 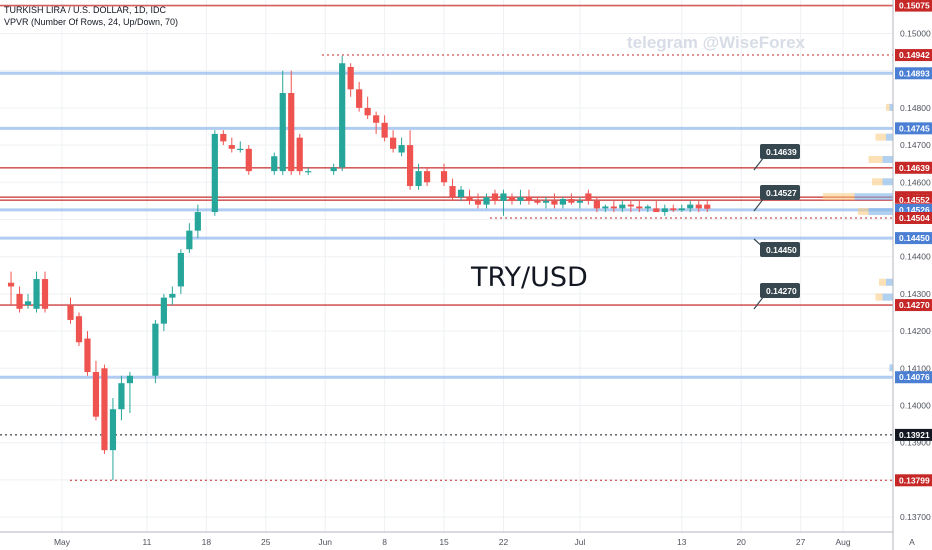 I want to click on time-axis: May 11 18 25 Jun 8 15 22 Jul 13 20 27 Aug A, so click(x=457, y=539).